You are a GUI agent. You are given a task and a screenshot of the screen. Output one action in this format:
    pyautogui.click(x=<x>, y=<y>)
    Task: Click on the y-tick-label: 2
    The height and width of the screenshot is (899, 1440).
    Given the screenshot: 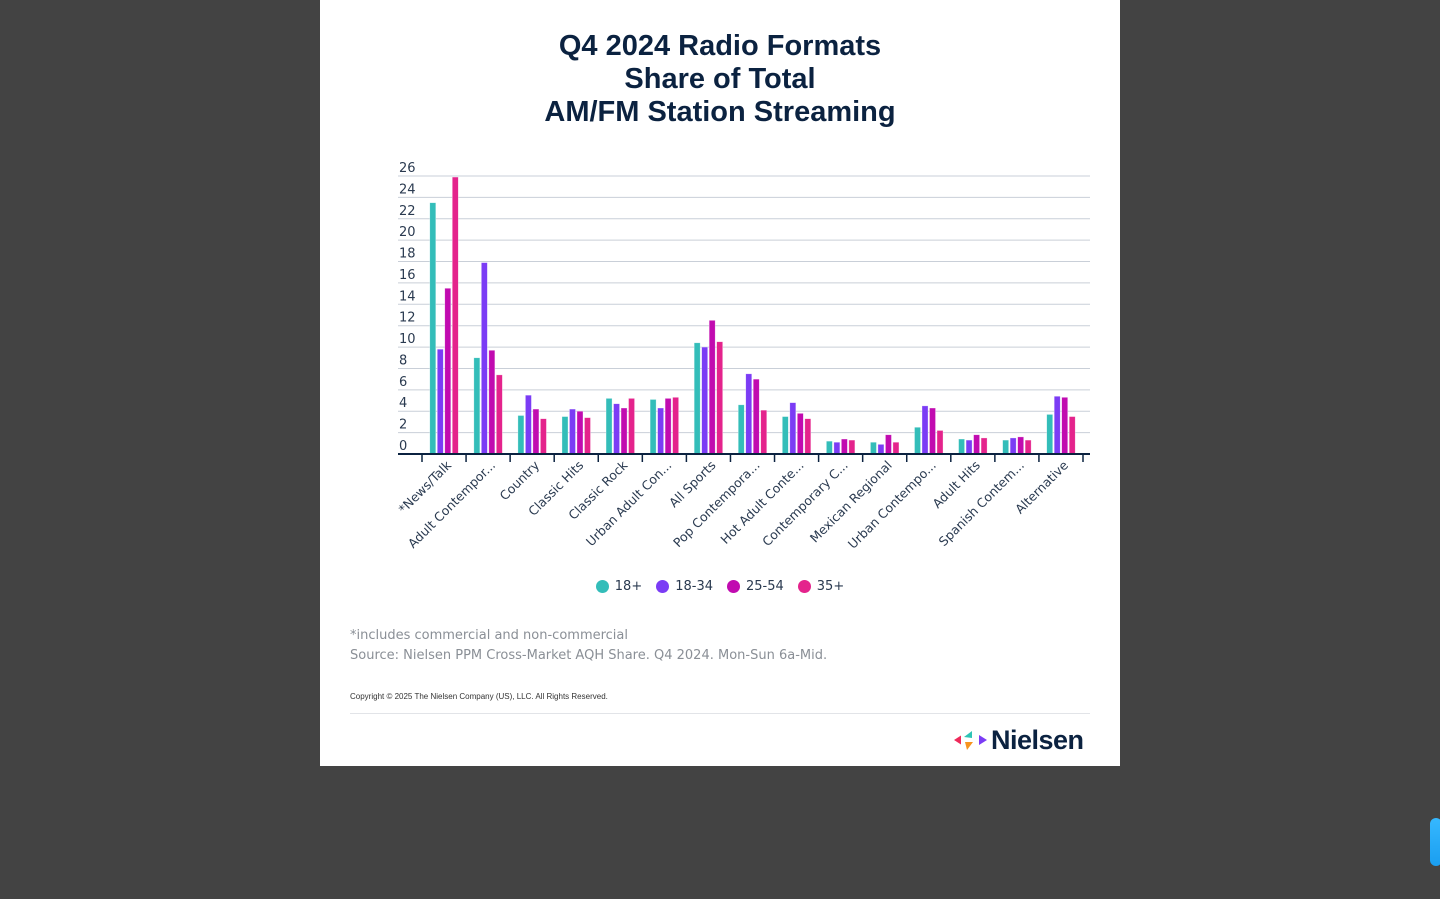 What is the action you would take?
    pyautogui.click(x=403, y=425)
    